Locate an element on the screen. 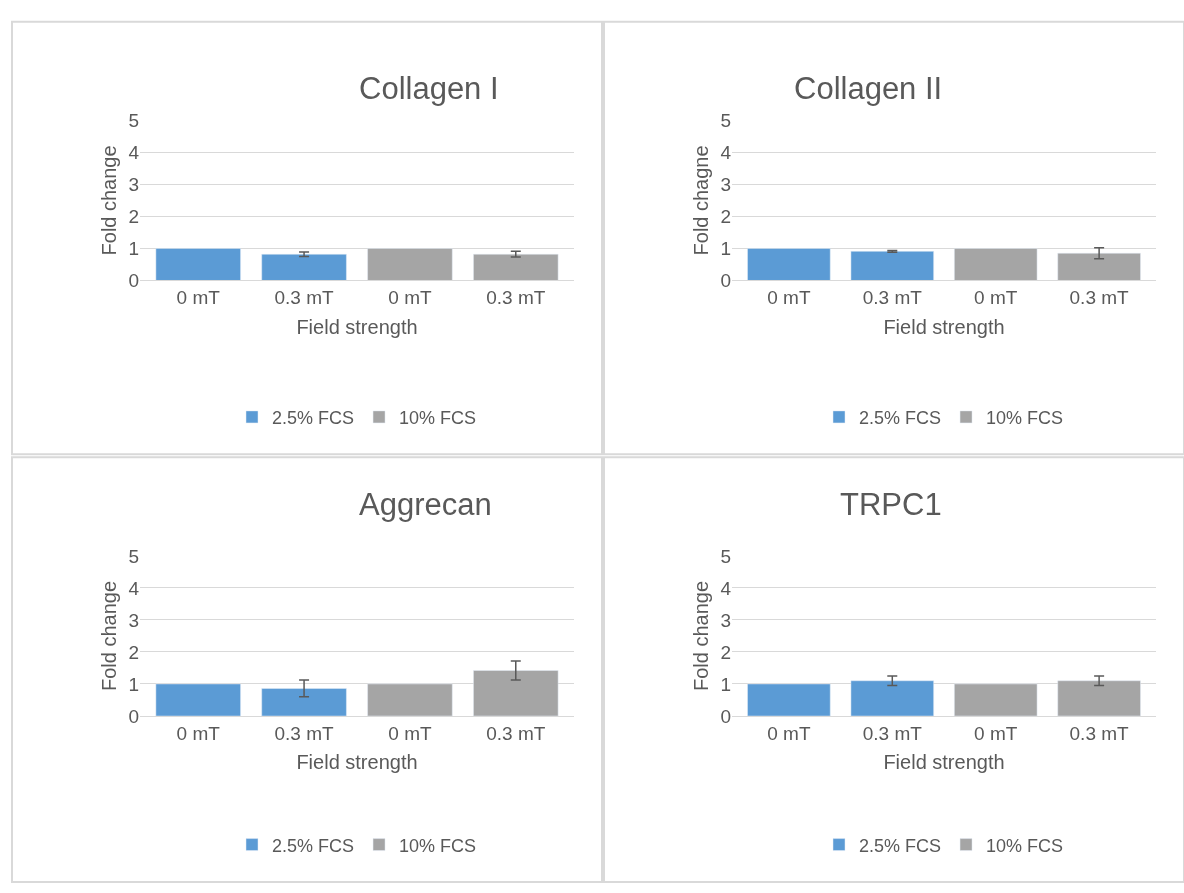  chart-title: Aggrecan is located at coordinates (425, 504).